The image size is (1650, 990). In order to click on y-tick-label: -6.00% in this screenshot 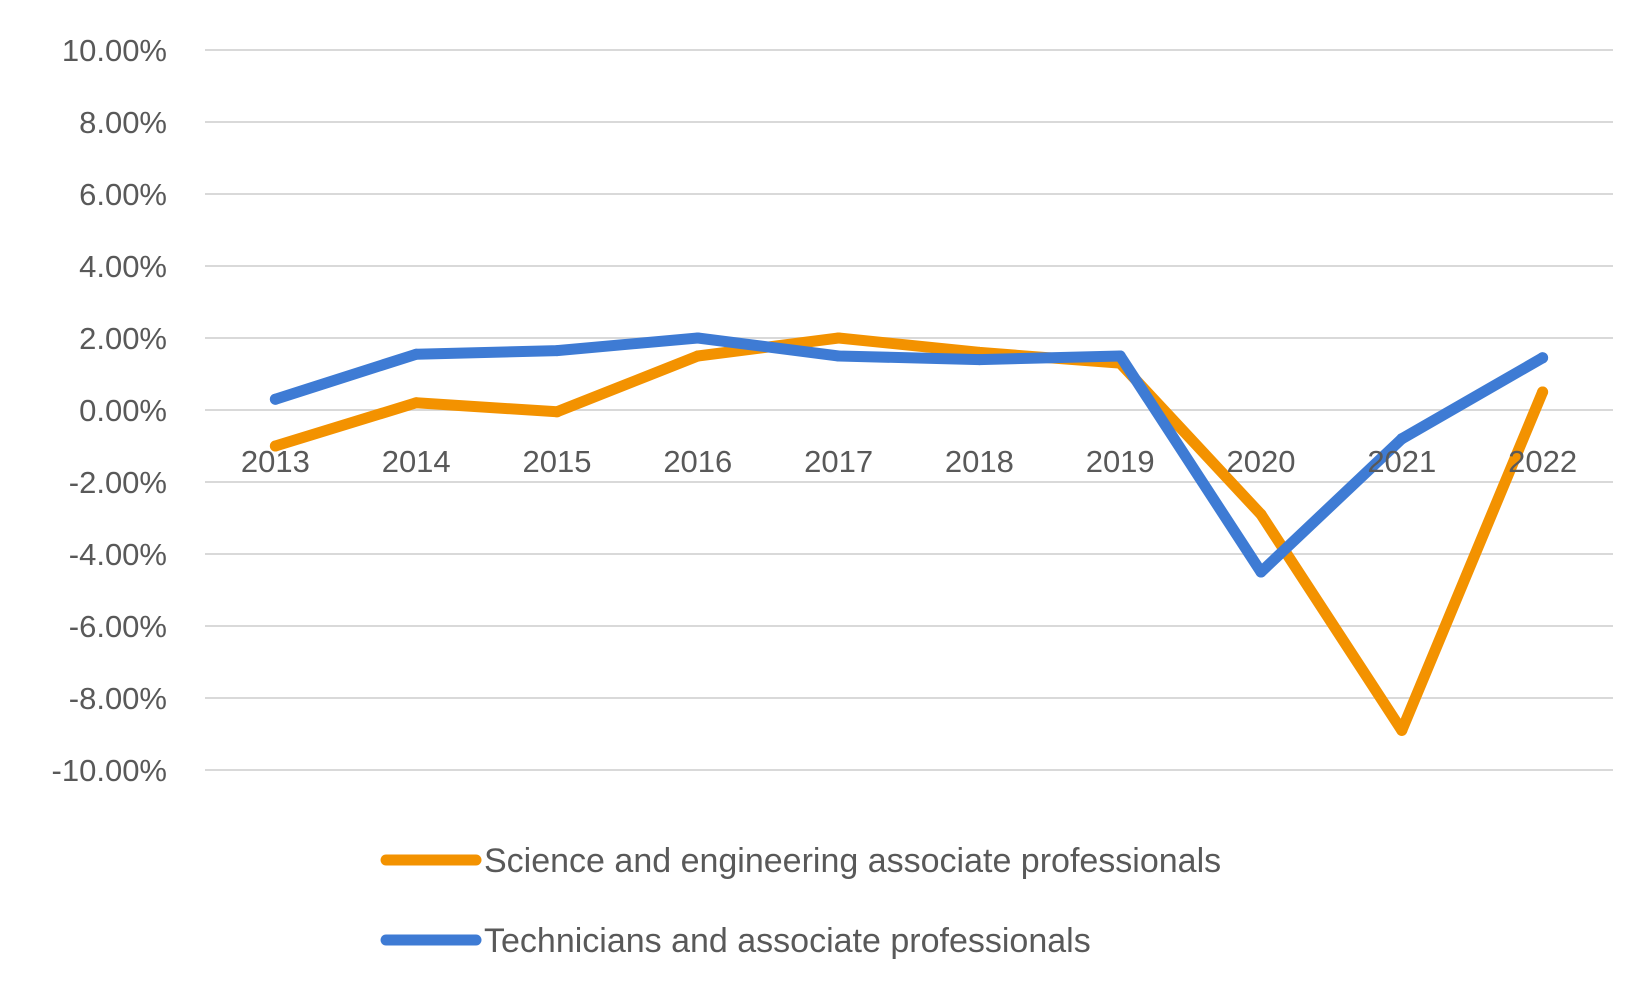, I will do `click(118, 626)`.